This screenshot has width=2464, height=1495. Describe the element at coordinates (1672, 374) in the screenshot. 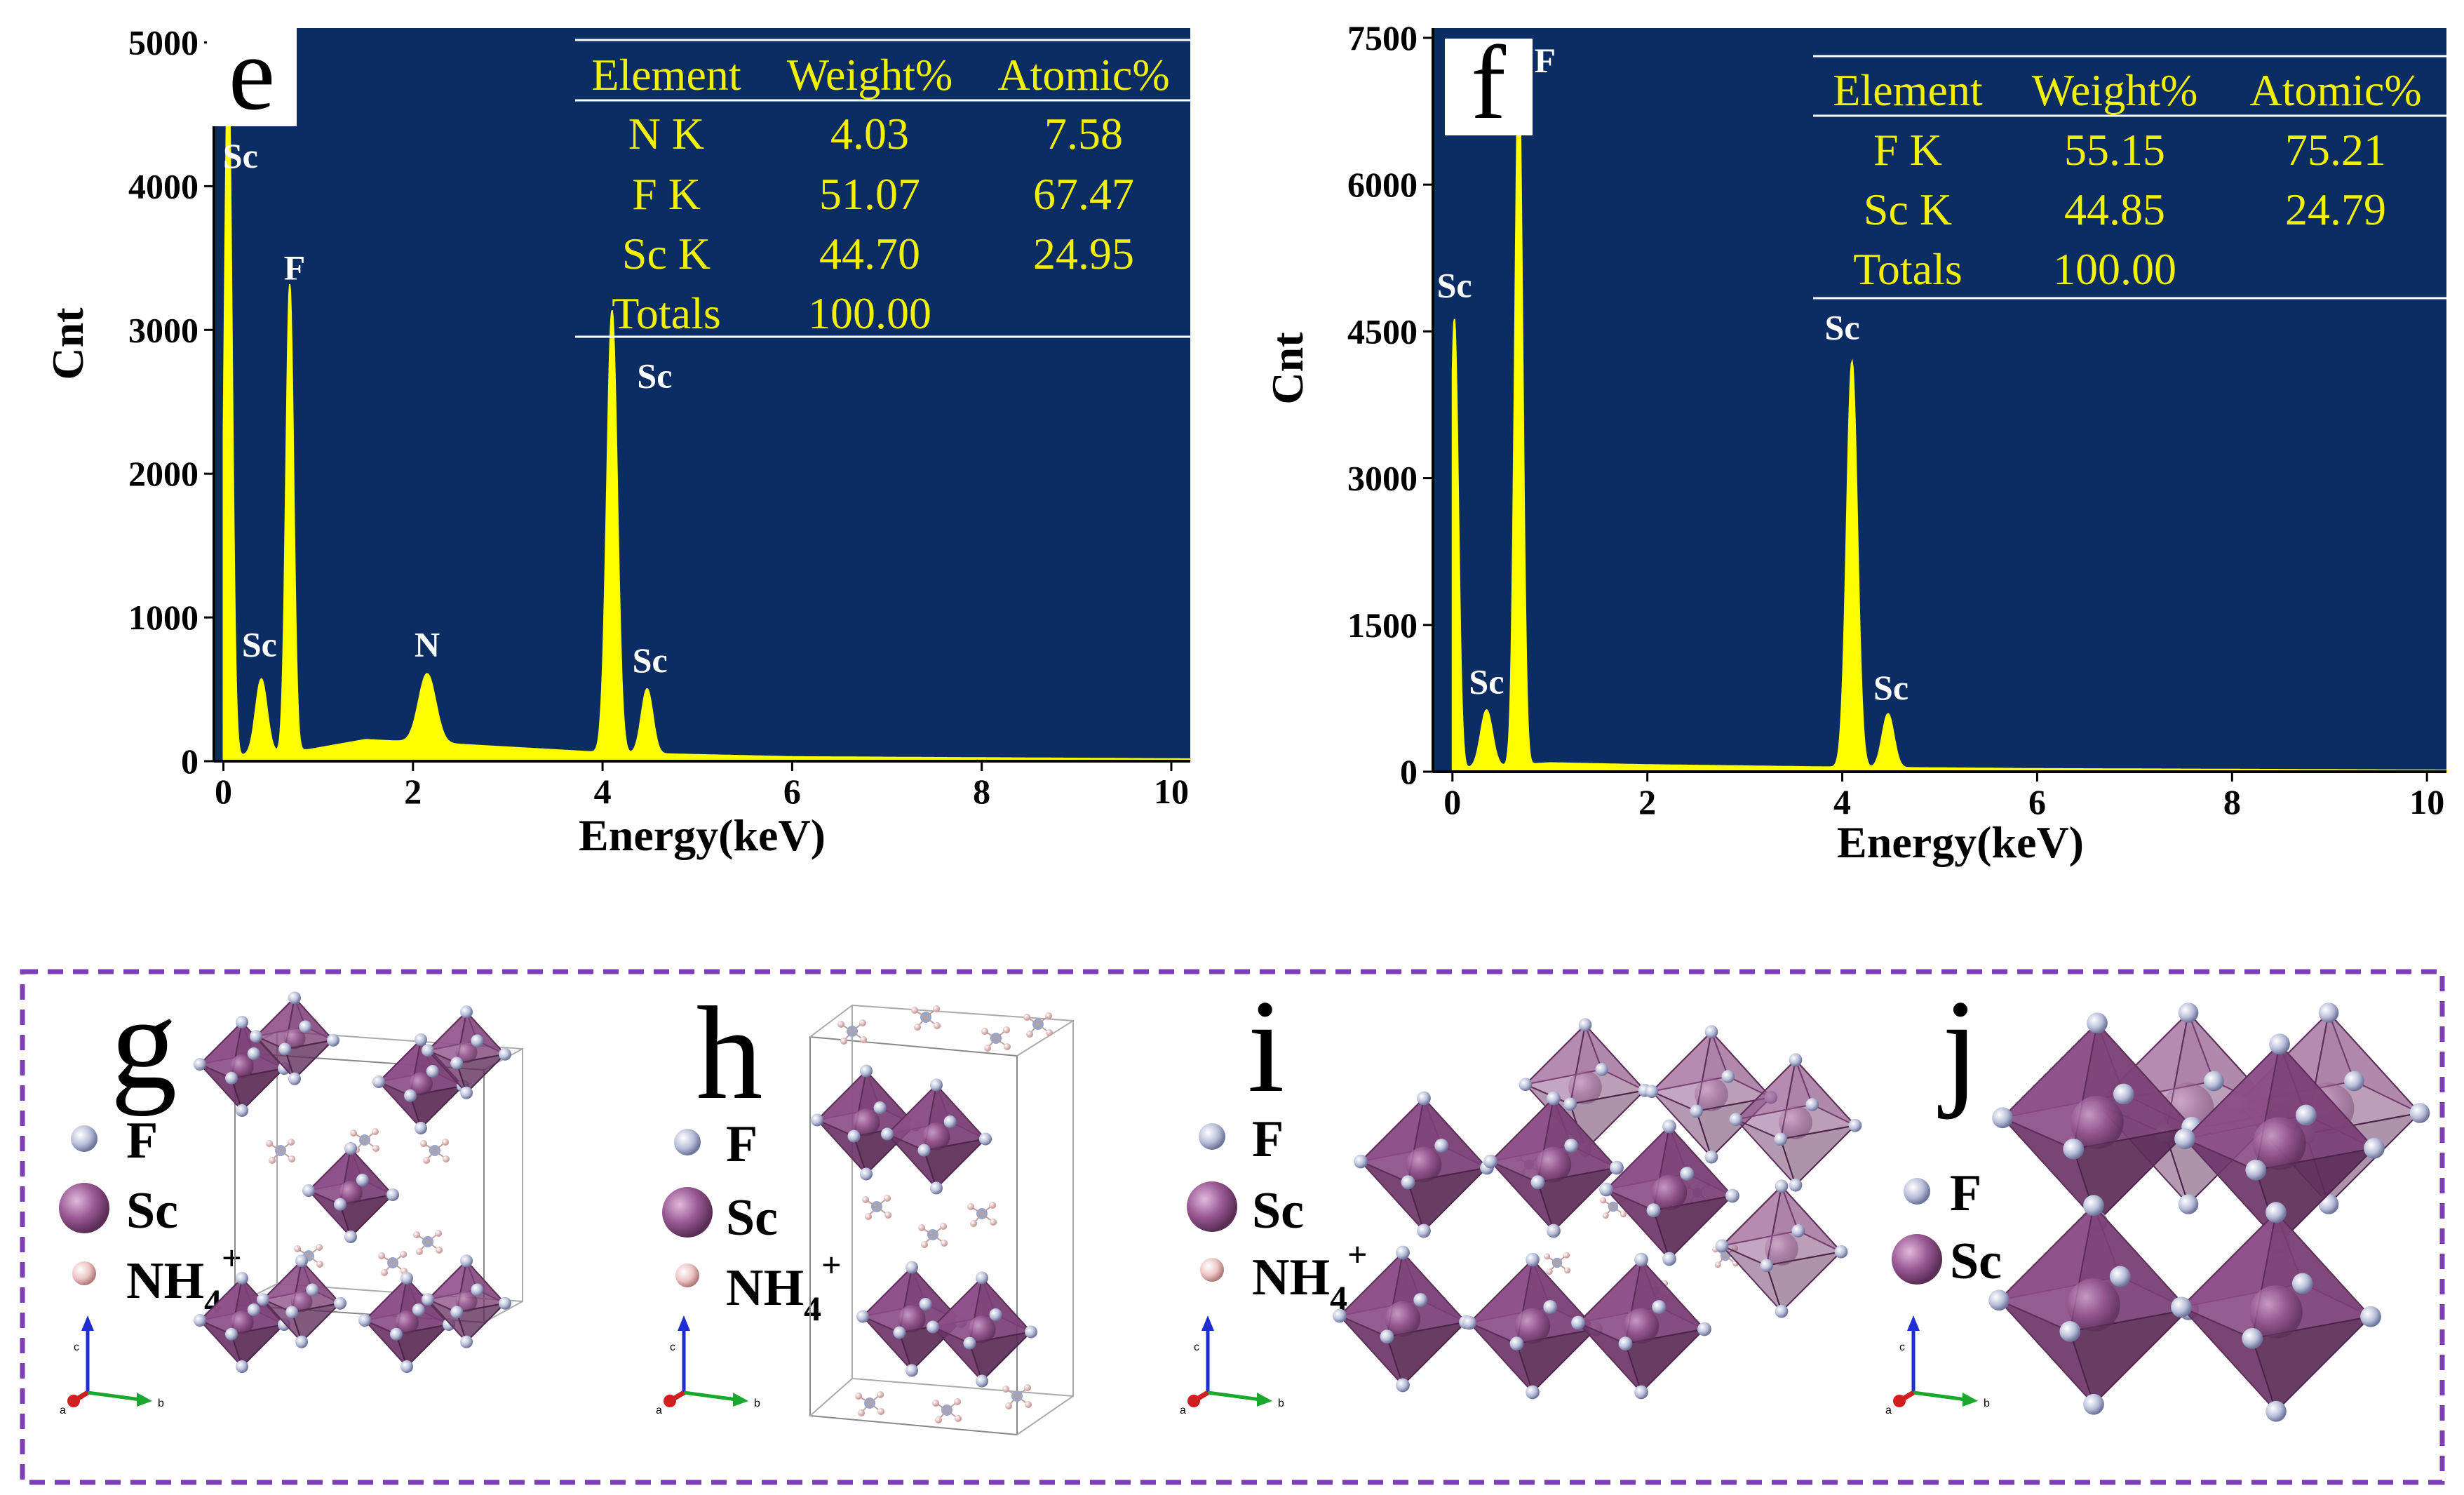

I see `peak-labels-f: Sc F Sc Sc Sc` at that location.